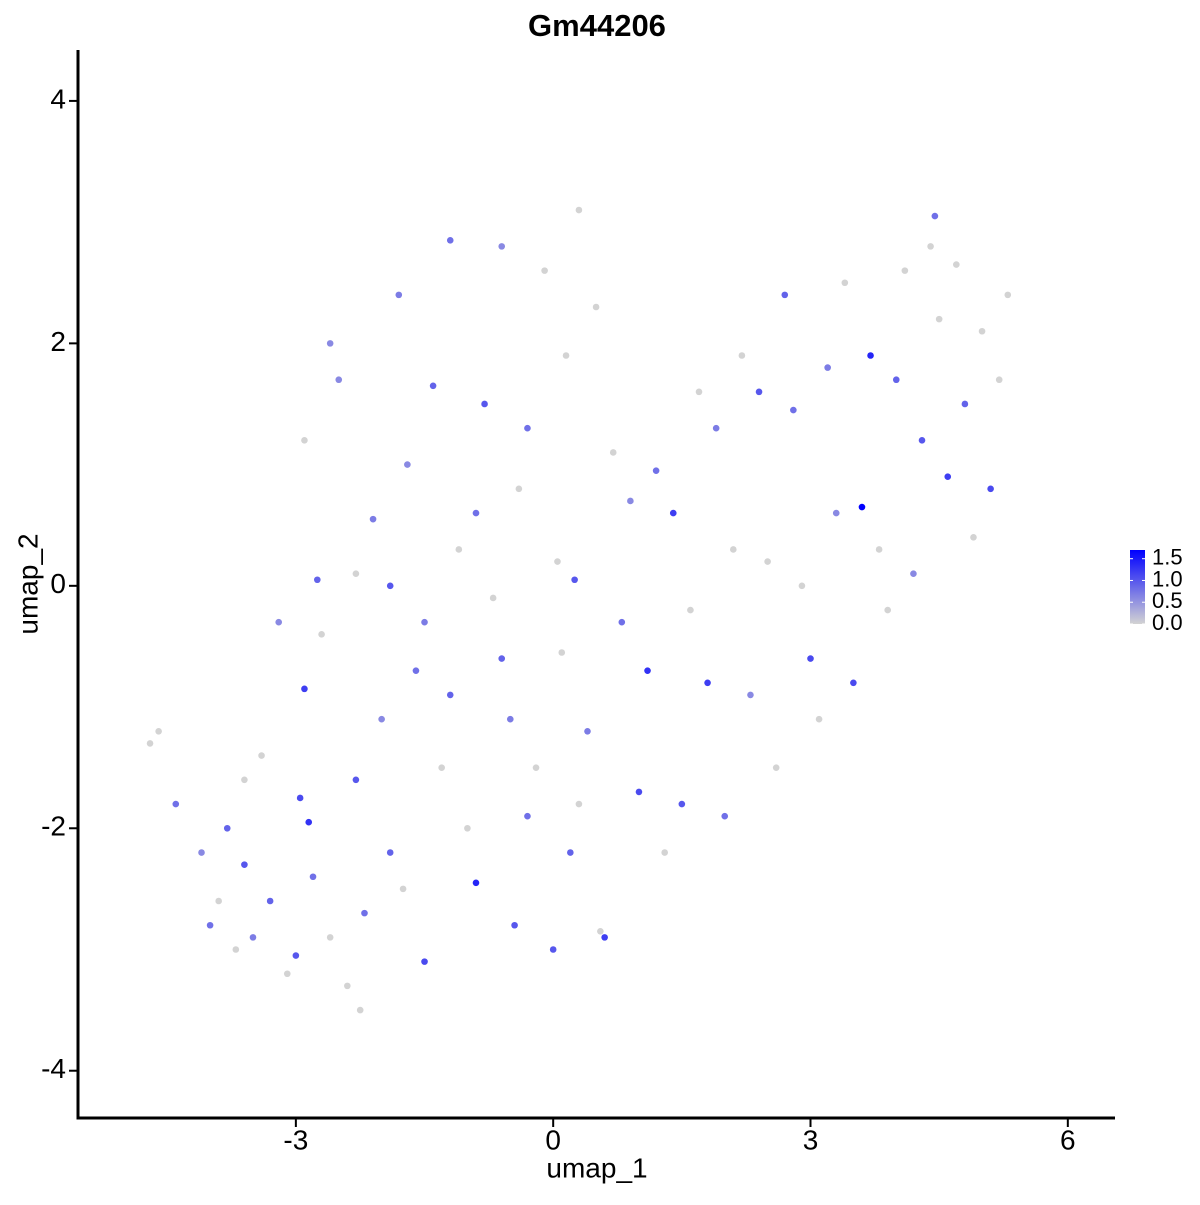 This screenshot has height=1205, width=1200. What do you see at coordinates (1068, 1139) in the screenshot?
I see `x-tick-label: 6` at bounding box center [1068, 1139].